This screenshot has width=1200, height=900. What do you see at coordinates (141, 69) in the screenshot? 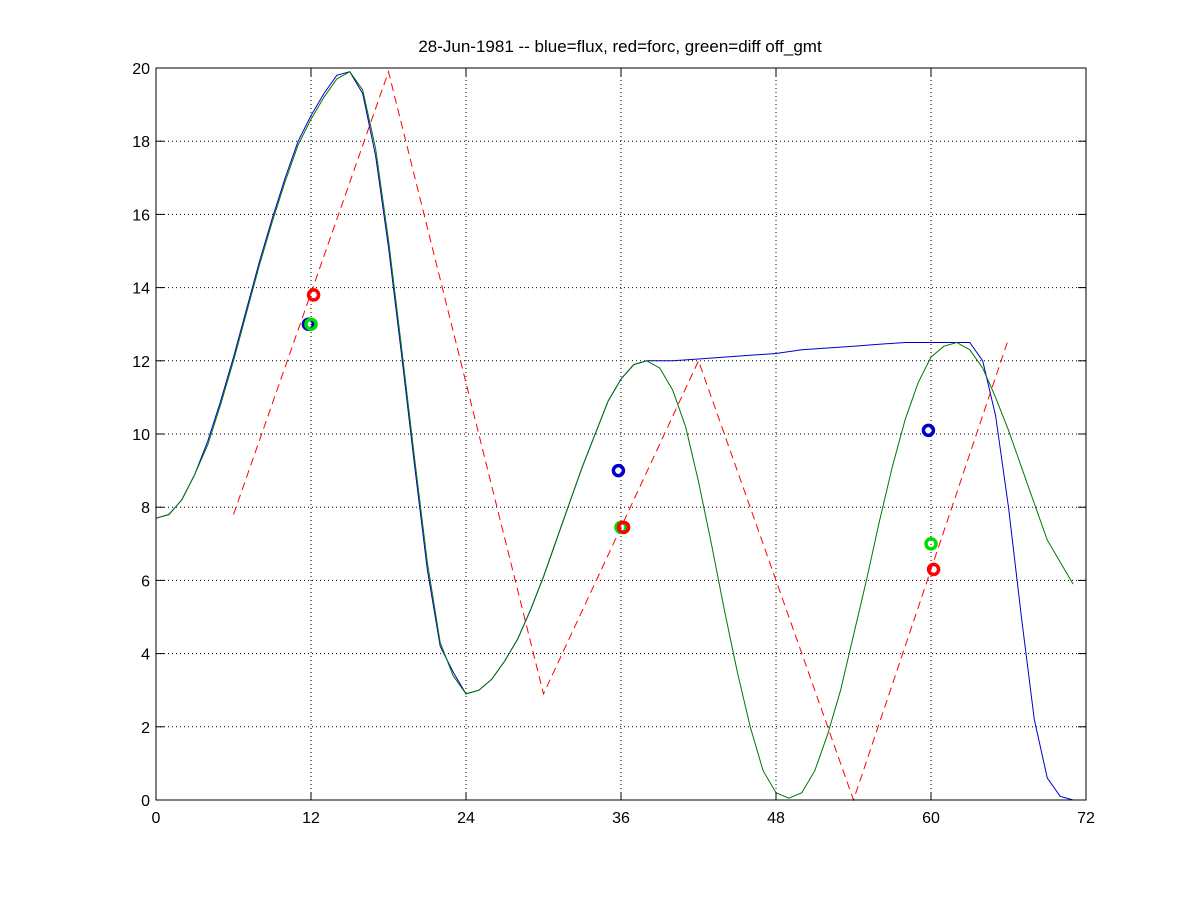
I see `y-tick-label: 20` at bounding box center [141, 69].